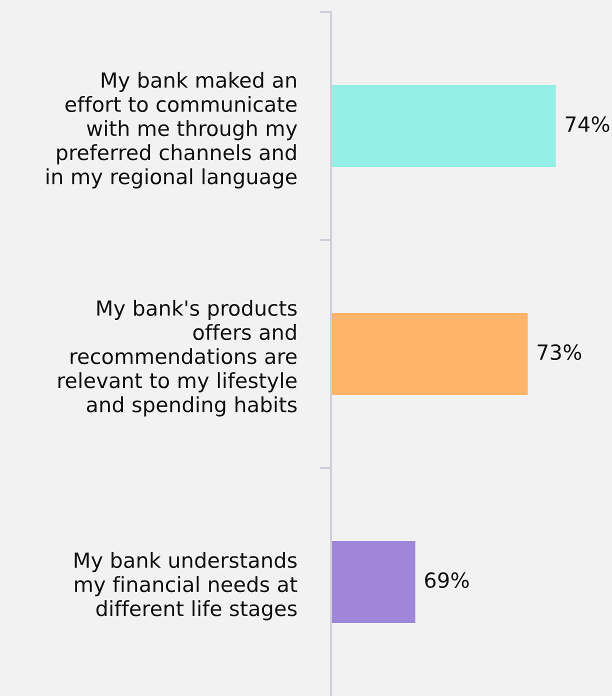 This screenshot has height=696, width=612. I want to click on y-tick-label: My bank's products offers and recommendations are relevant to my lifestyle and spending habits, so click(177, 358).